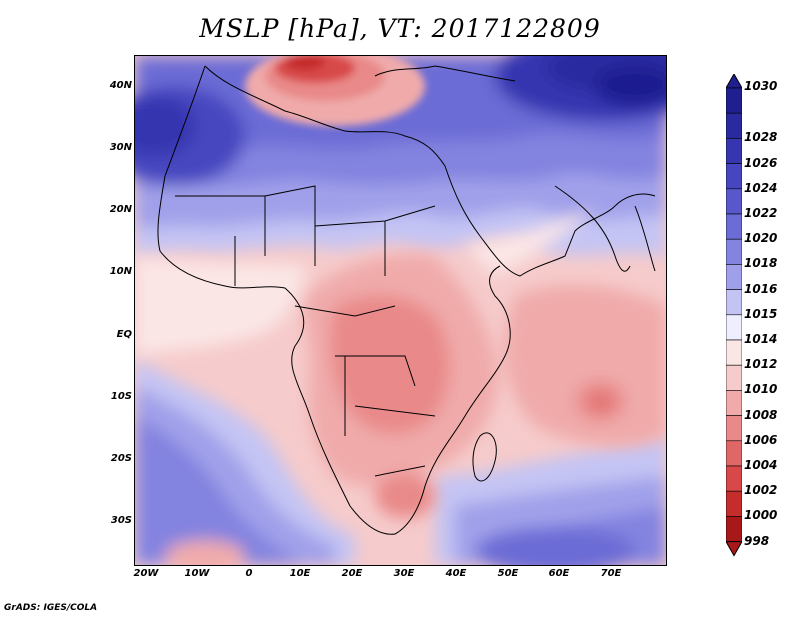  What do you see at coordinates (300, 573) in the screenshot?
I see `lon-label: 10E` at bounding box center [300, 573].